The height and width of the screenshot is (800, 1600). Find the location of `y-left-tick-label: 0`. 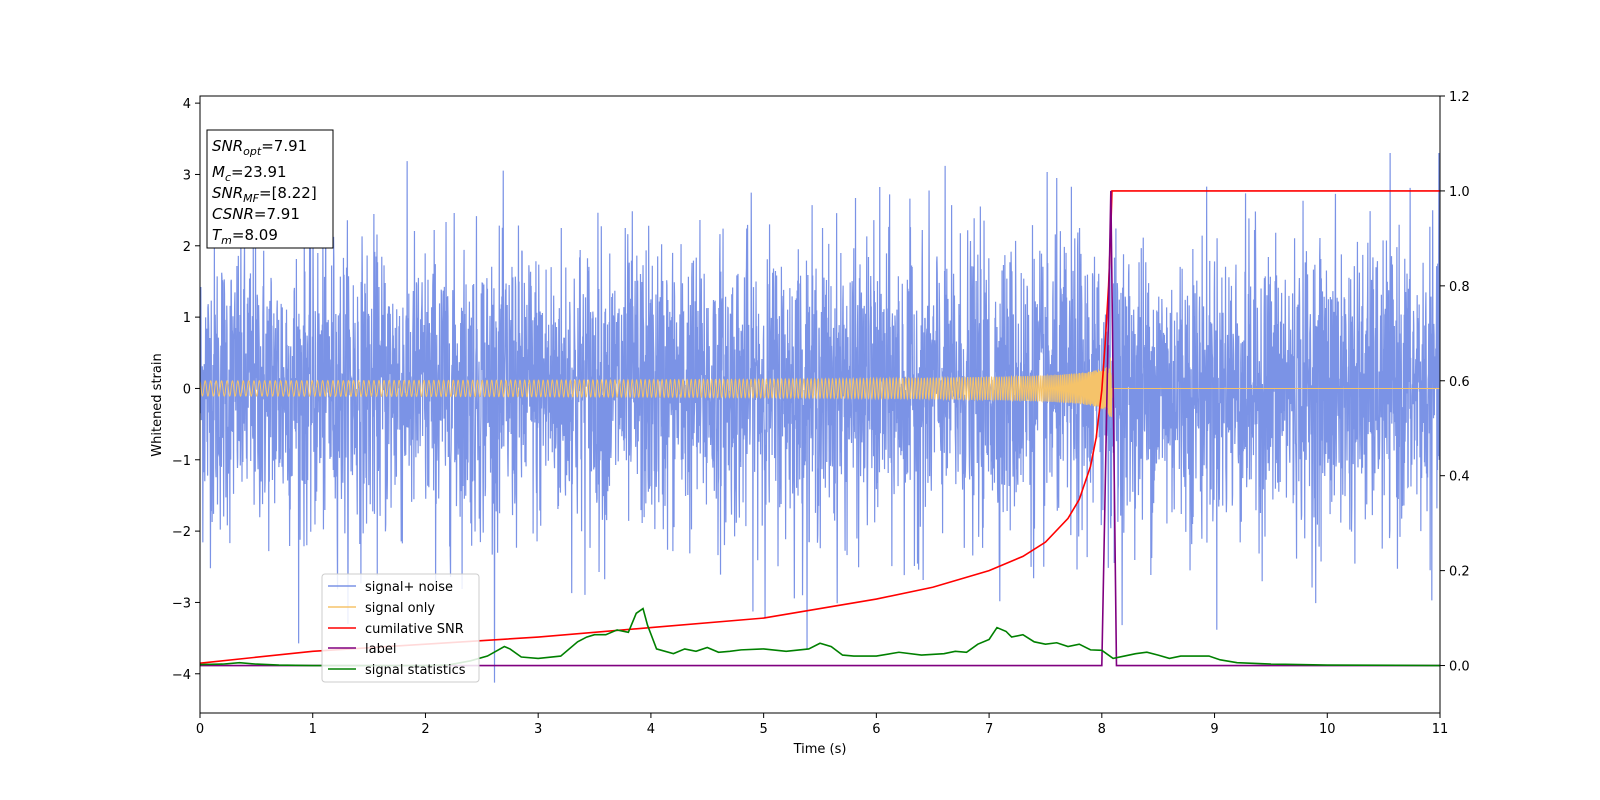

y-left-tick-label: 0 is located at coordinates (187, 389).